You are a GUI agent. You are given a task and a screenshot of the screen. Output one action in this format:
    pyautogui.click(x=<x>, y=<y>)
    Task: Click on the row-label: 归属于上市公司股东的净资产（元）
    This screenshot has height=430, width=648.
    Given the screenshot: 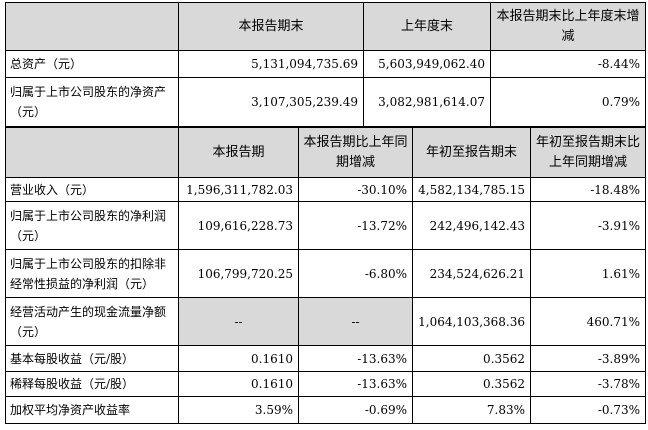 What is the action you would take?
    pyautogui.click(x=92, y=102)
    